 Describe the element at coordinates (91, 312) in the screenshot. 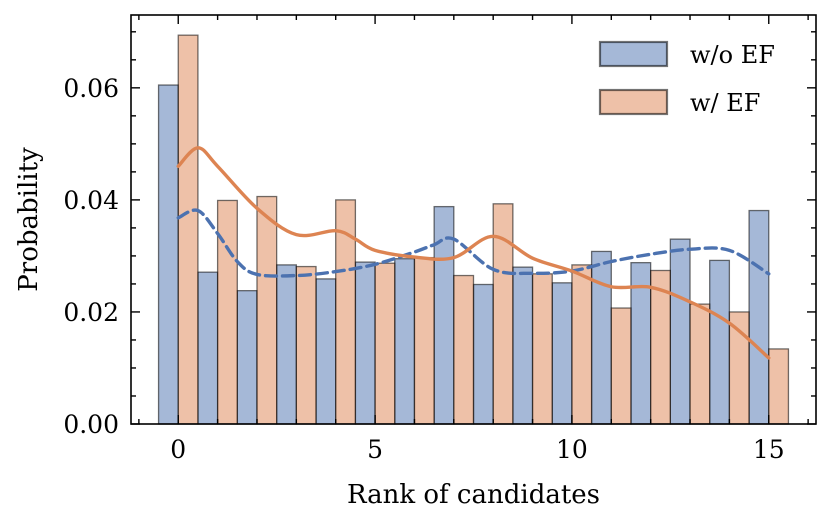

I see `y-tick-label: 0.02` at that location.